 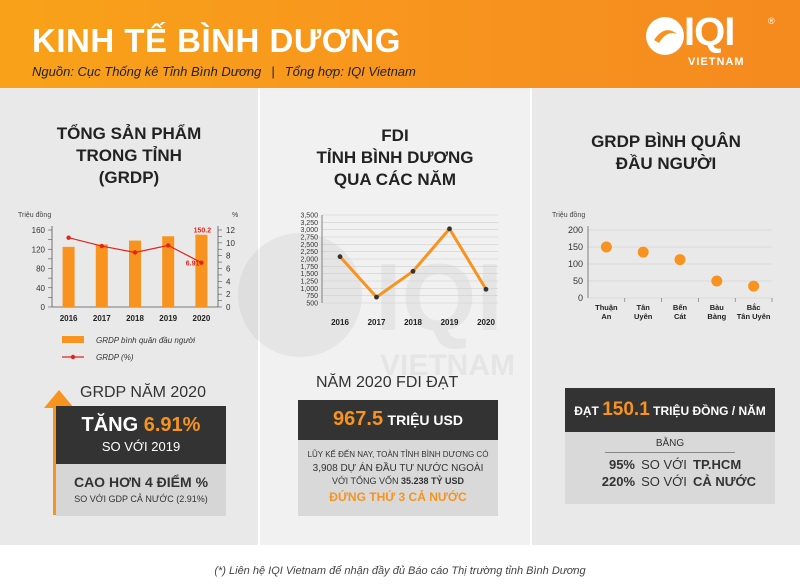 What do you see at coordinates (580, 298) in the screenshot?
I see `y-tick-label: 0` at bounding box center [580, 298].